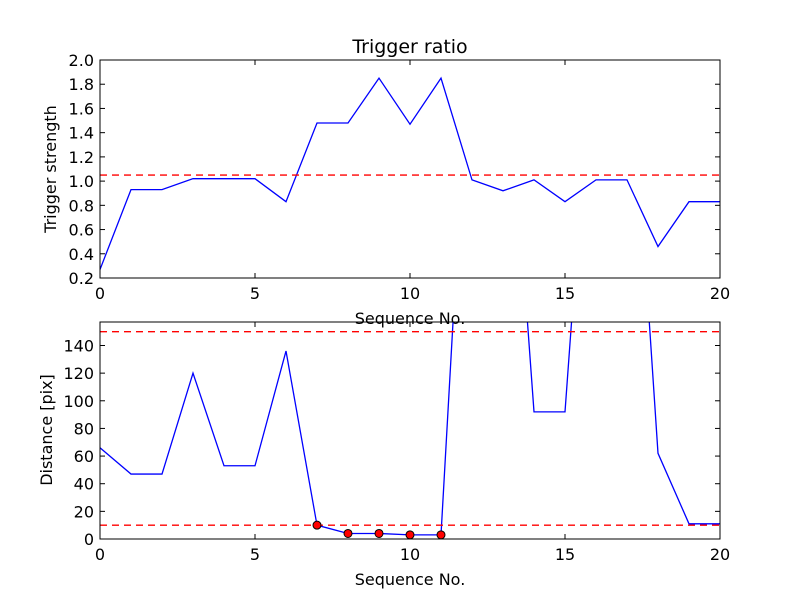 The width and height of the screenshot is (800, 604). Describe the element at coordinates (78, 373) in the screenshot. I see `y-tick-label: 120` at that location.